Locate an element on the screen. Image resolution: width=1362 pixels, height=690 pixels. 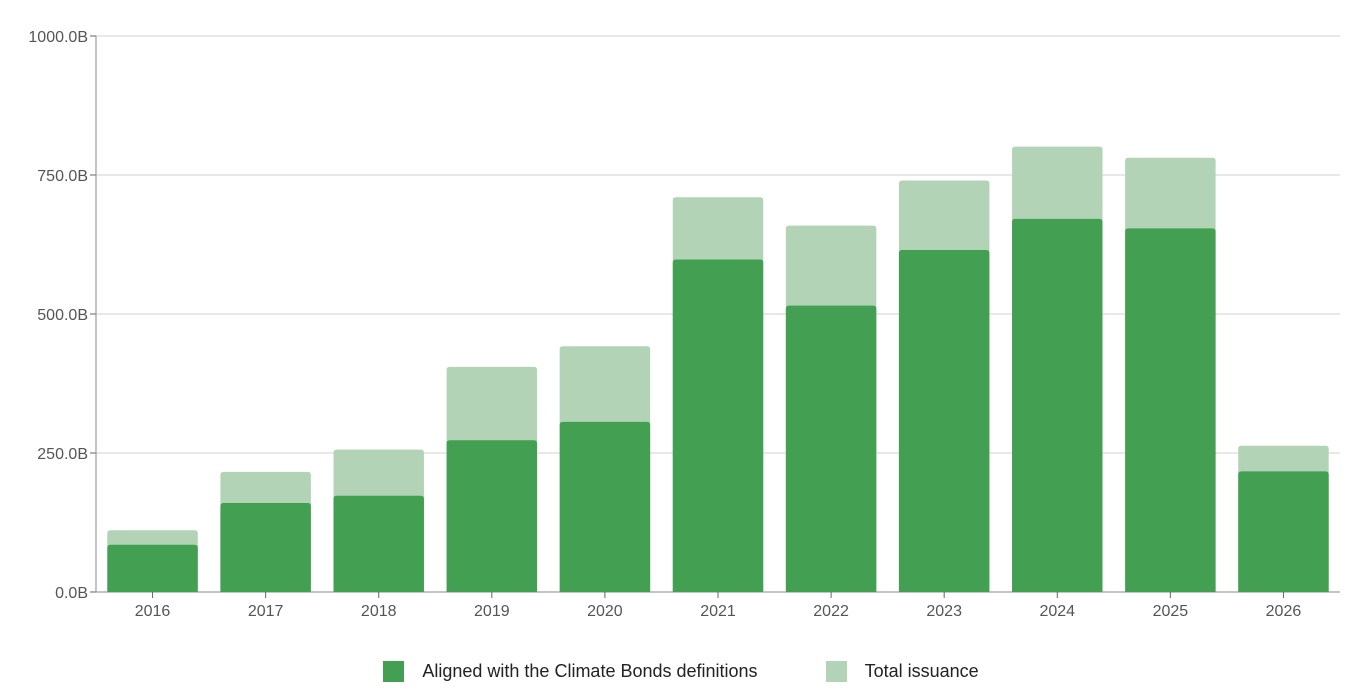
x-tick-label: 2021 is located at coordinates (718, 611).